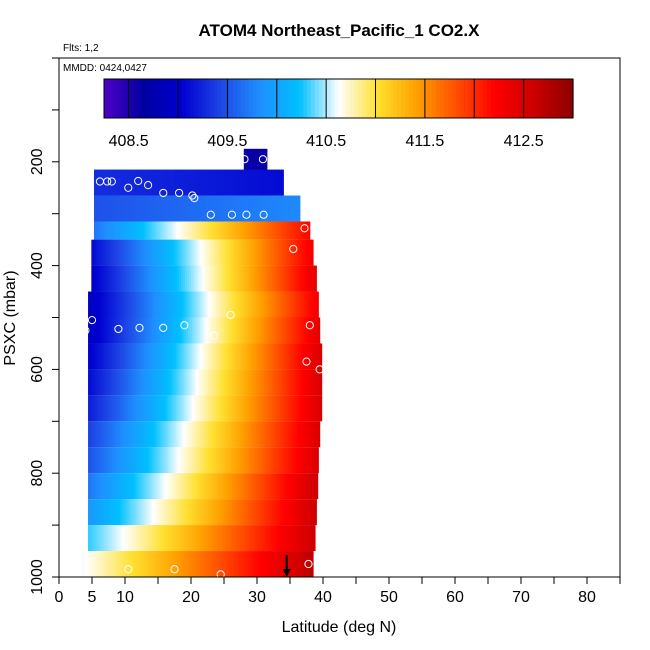 The image size is (650, 650). I want to click on x-tick-label: 60, so click(455, 597).